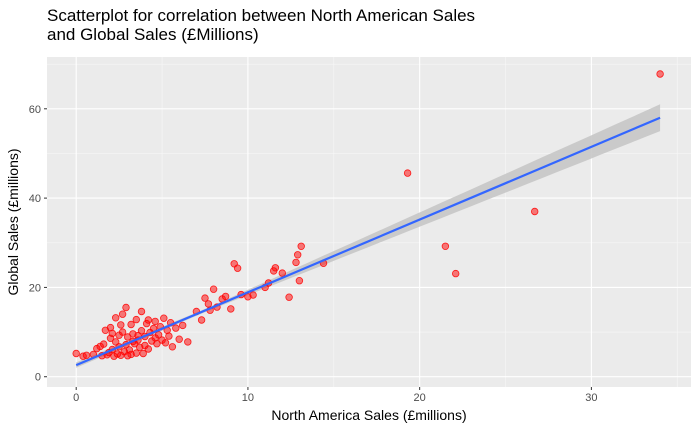 The image size is (700, 432). What do you see at coordinates (35, 199) in the screenshot?
I see `y-tick-label: 40` at bounding box center [35, 199].